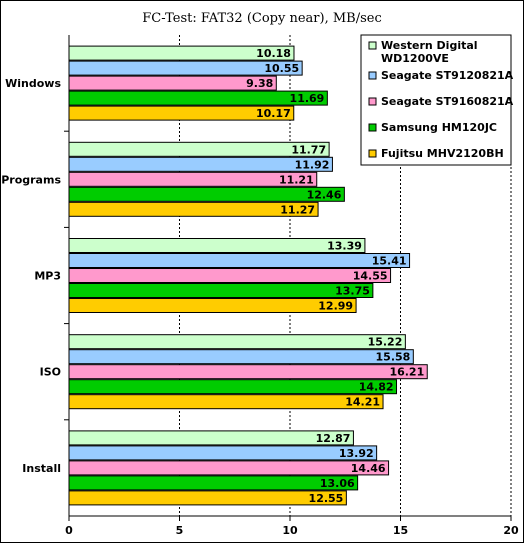 This screenshot has height=547, width=524. What do you see at coordinates (406, 372) in the screenshot?
I see `value-label: 16.21` at bounding box center [406, 372].